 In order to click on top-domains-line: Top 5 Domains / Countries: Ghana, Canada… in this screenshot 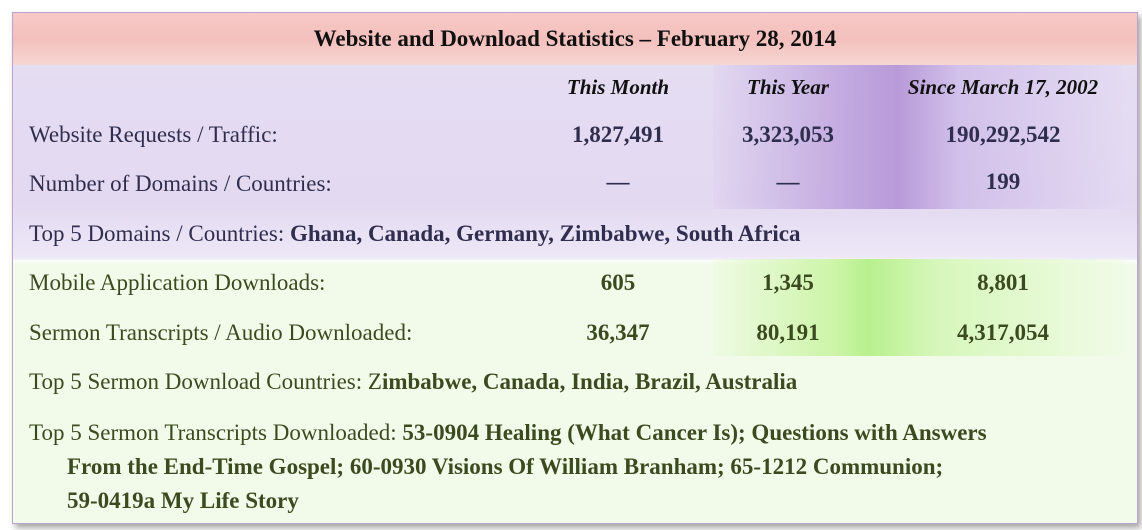, I will do `click(415, 234)`.